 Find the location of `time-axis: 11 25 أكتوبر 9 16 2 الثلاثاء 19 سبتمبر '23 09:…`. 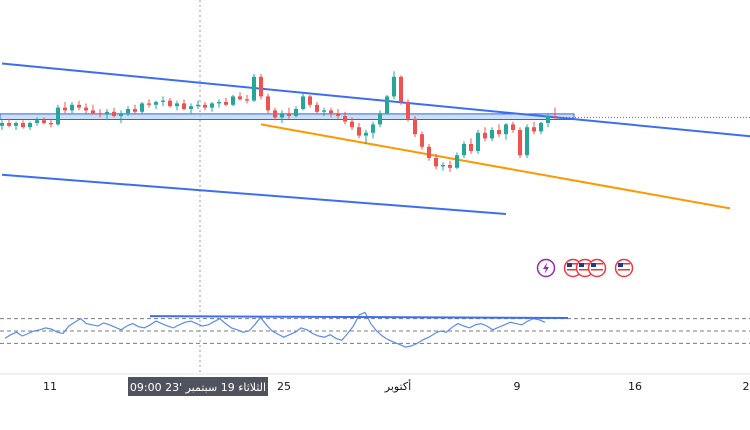

time-axis: 11 25 أكتوبر 9 16 2 الثلاثاء 19 سبتمبر '23 09:… is located at coordinates (396, 386).